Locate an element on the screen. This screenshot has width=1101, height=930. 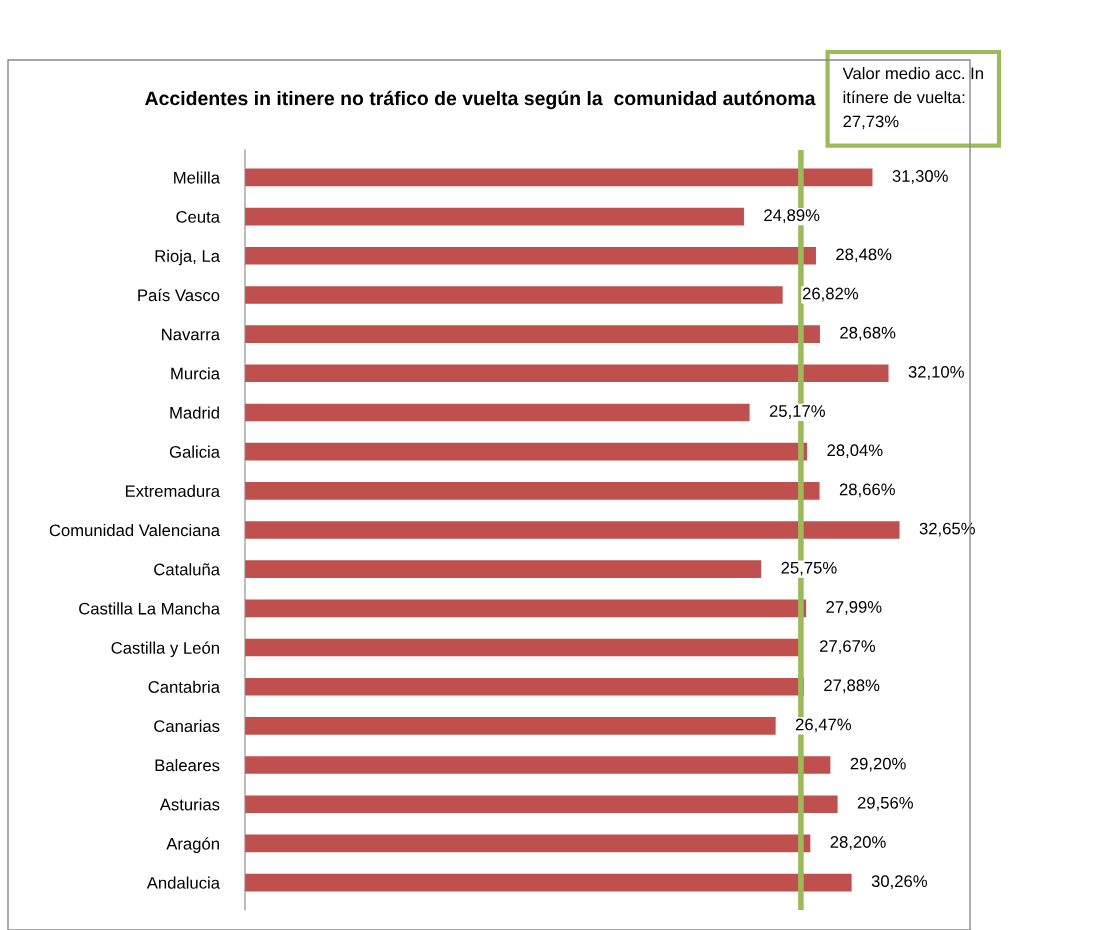
y-tick-label: Castilla La Mancha is located at coordinates (150, 608).